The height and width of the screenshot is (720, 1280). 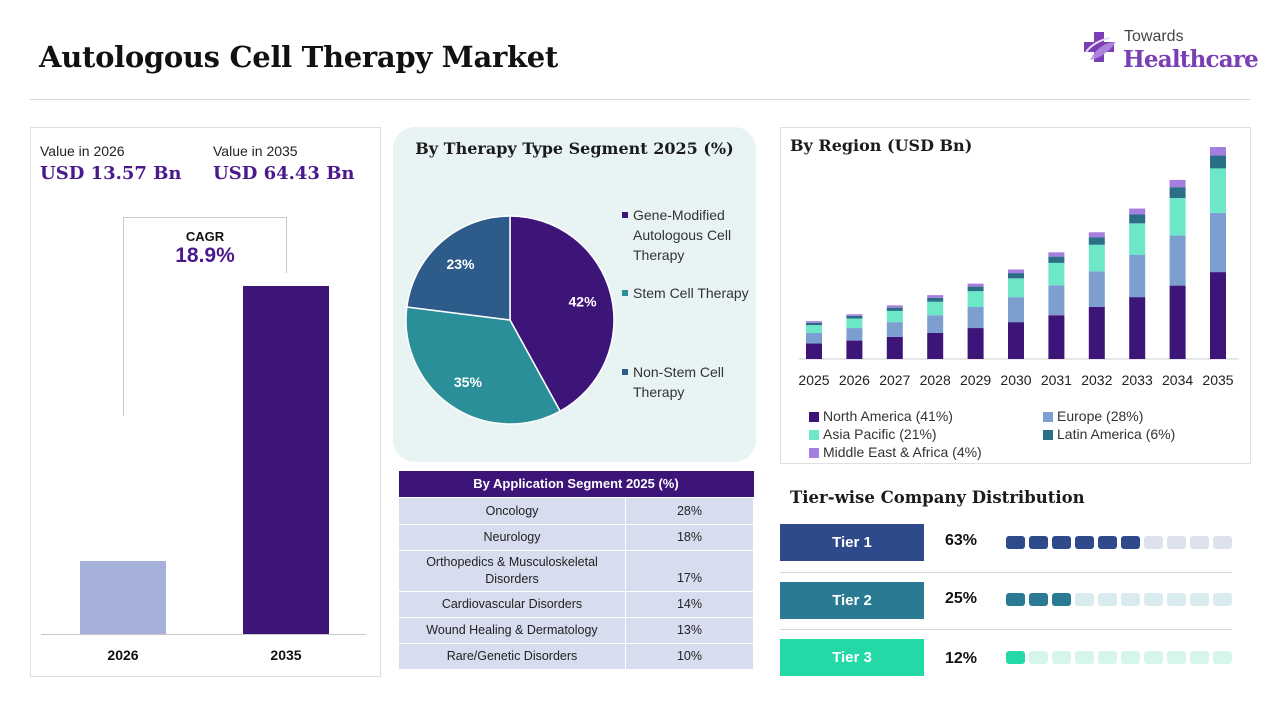 I want to click on application-pct: 10%, so click(x=689, y=656).